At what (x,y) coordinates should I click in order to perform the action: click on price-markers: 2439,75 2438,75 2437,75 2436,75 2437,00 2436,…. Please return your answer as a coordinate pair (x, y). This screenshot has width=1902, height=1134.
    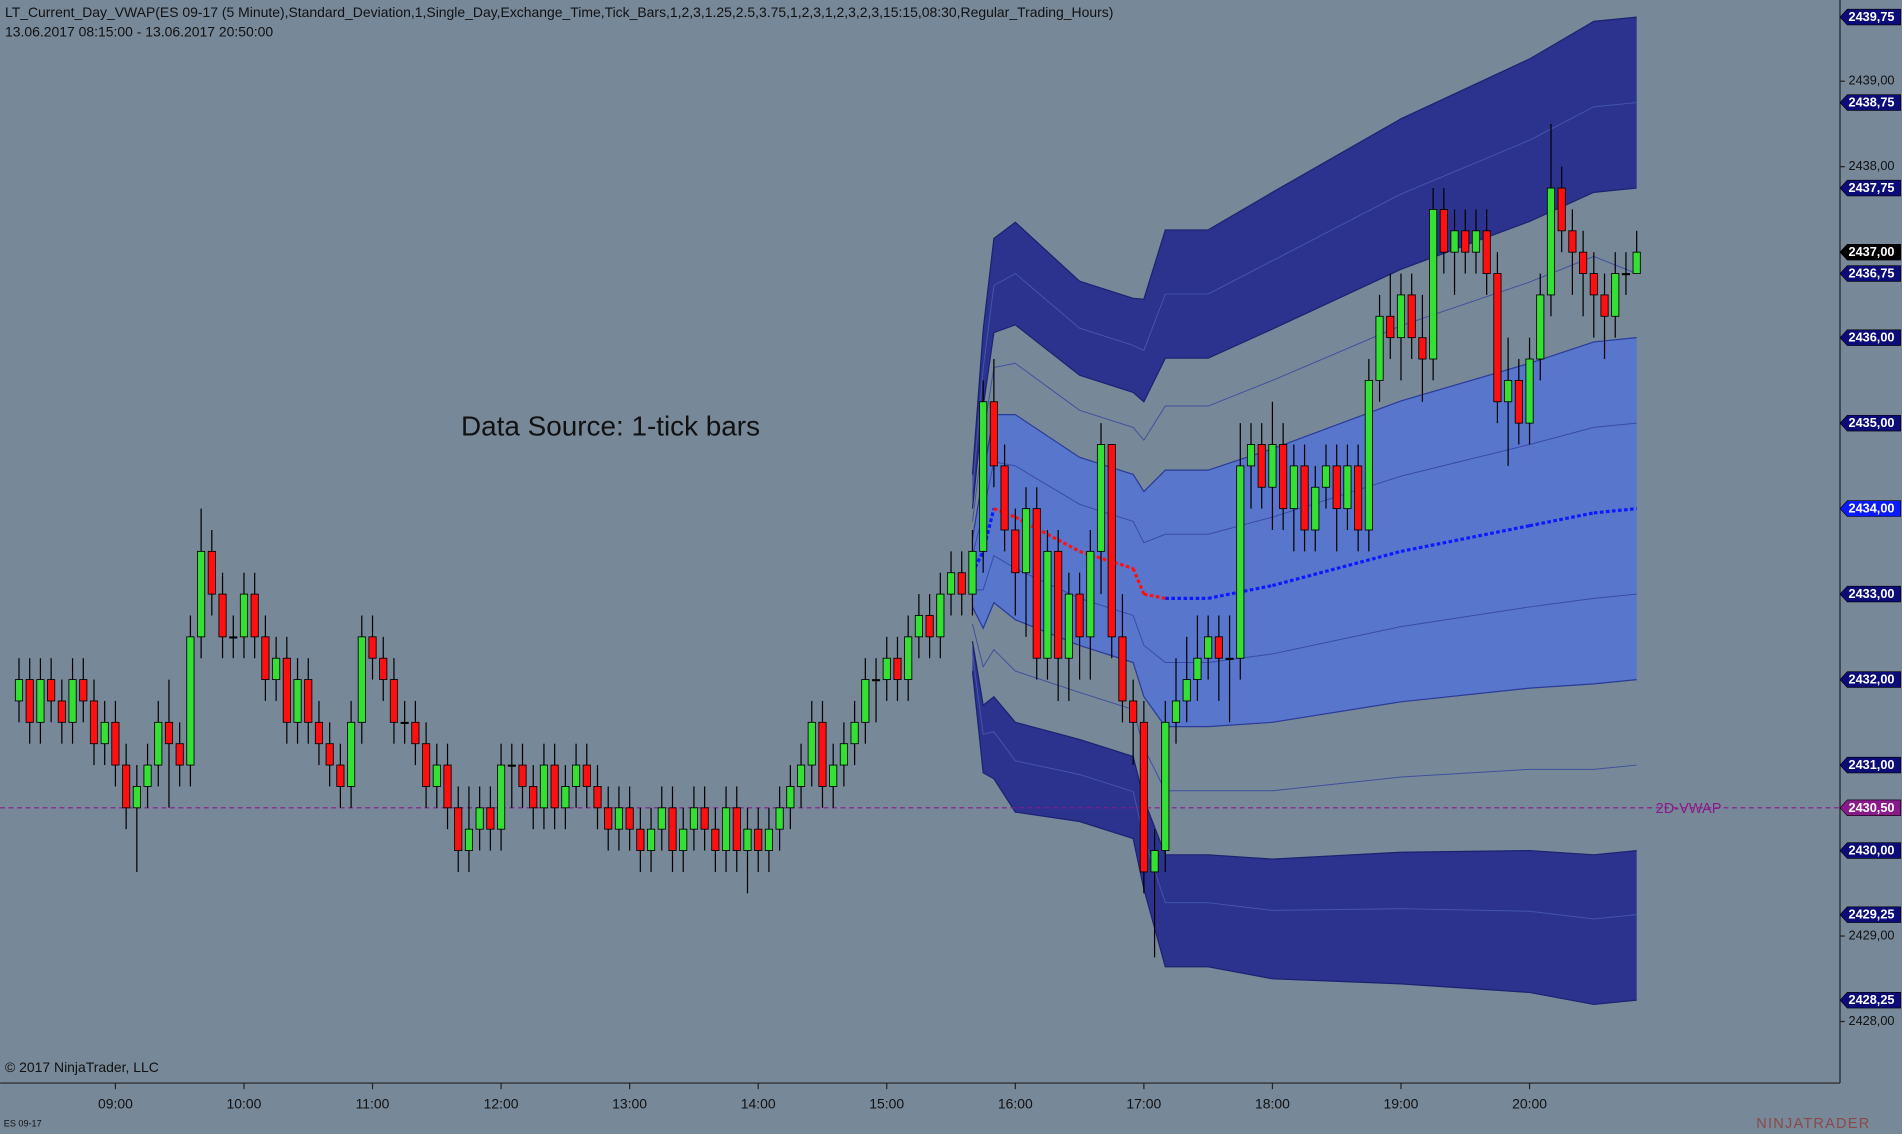
    Looking at the image, I should click on (1870, 508).